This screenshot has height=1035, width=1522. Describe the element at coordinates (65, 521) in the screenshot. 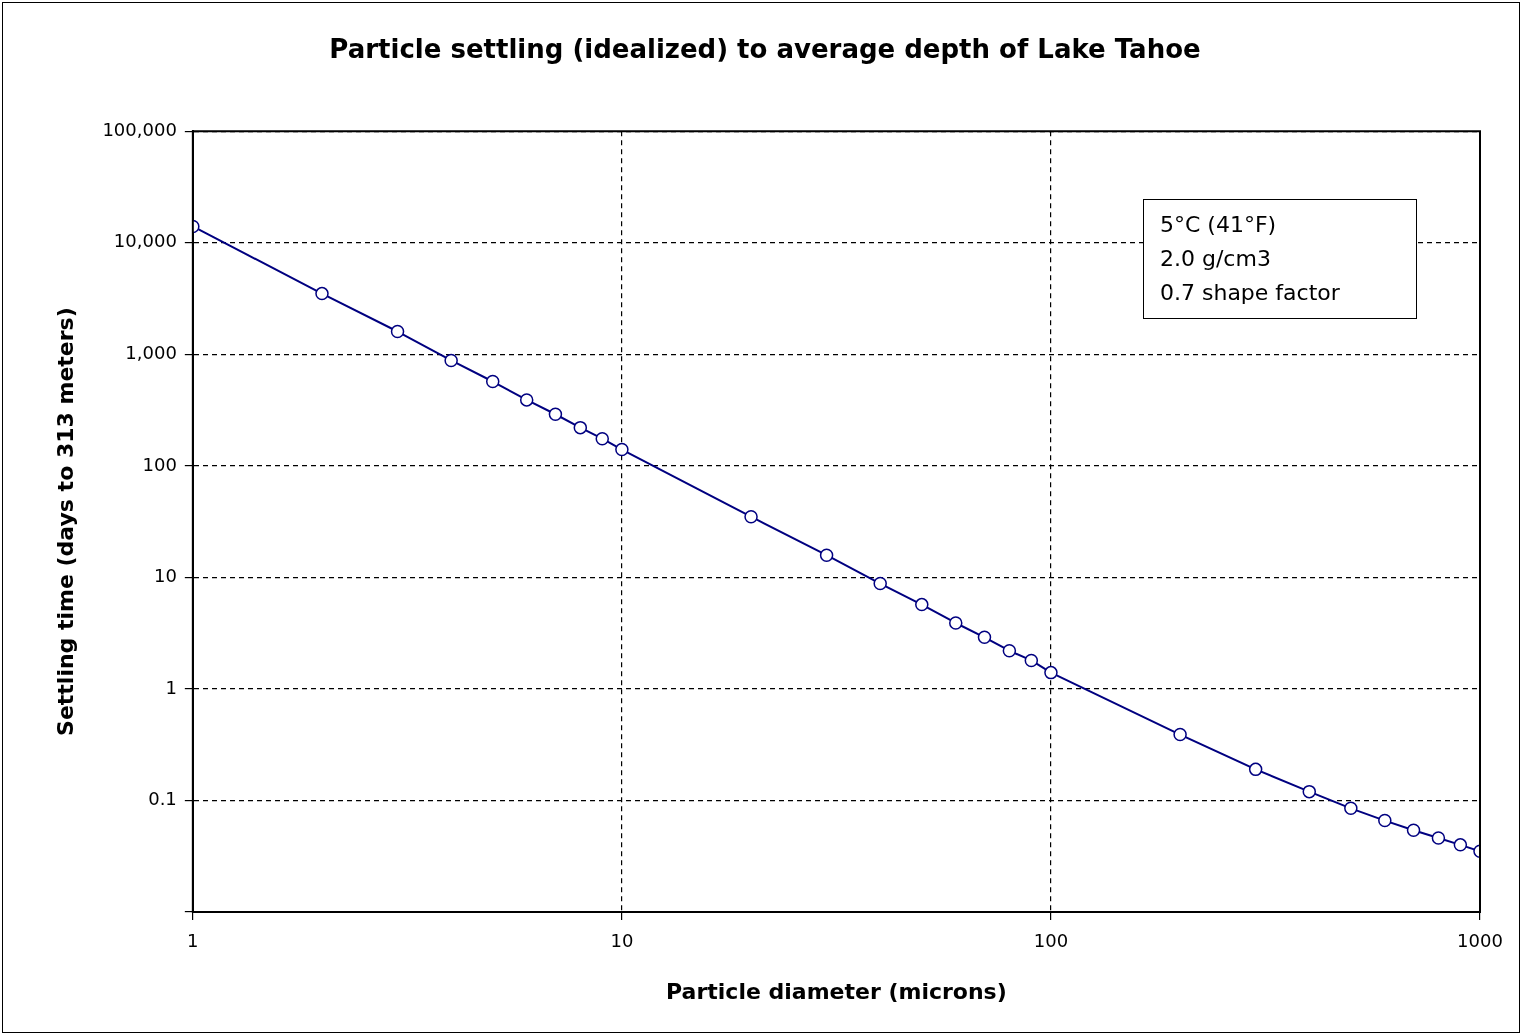

I see `y-axis-title: Settling time (days to 313 meters)` at that location.